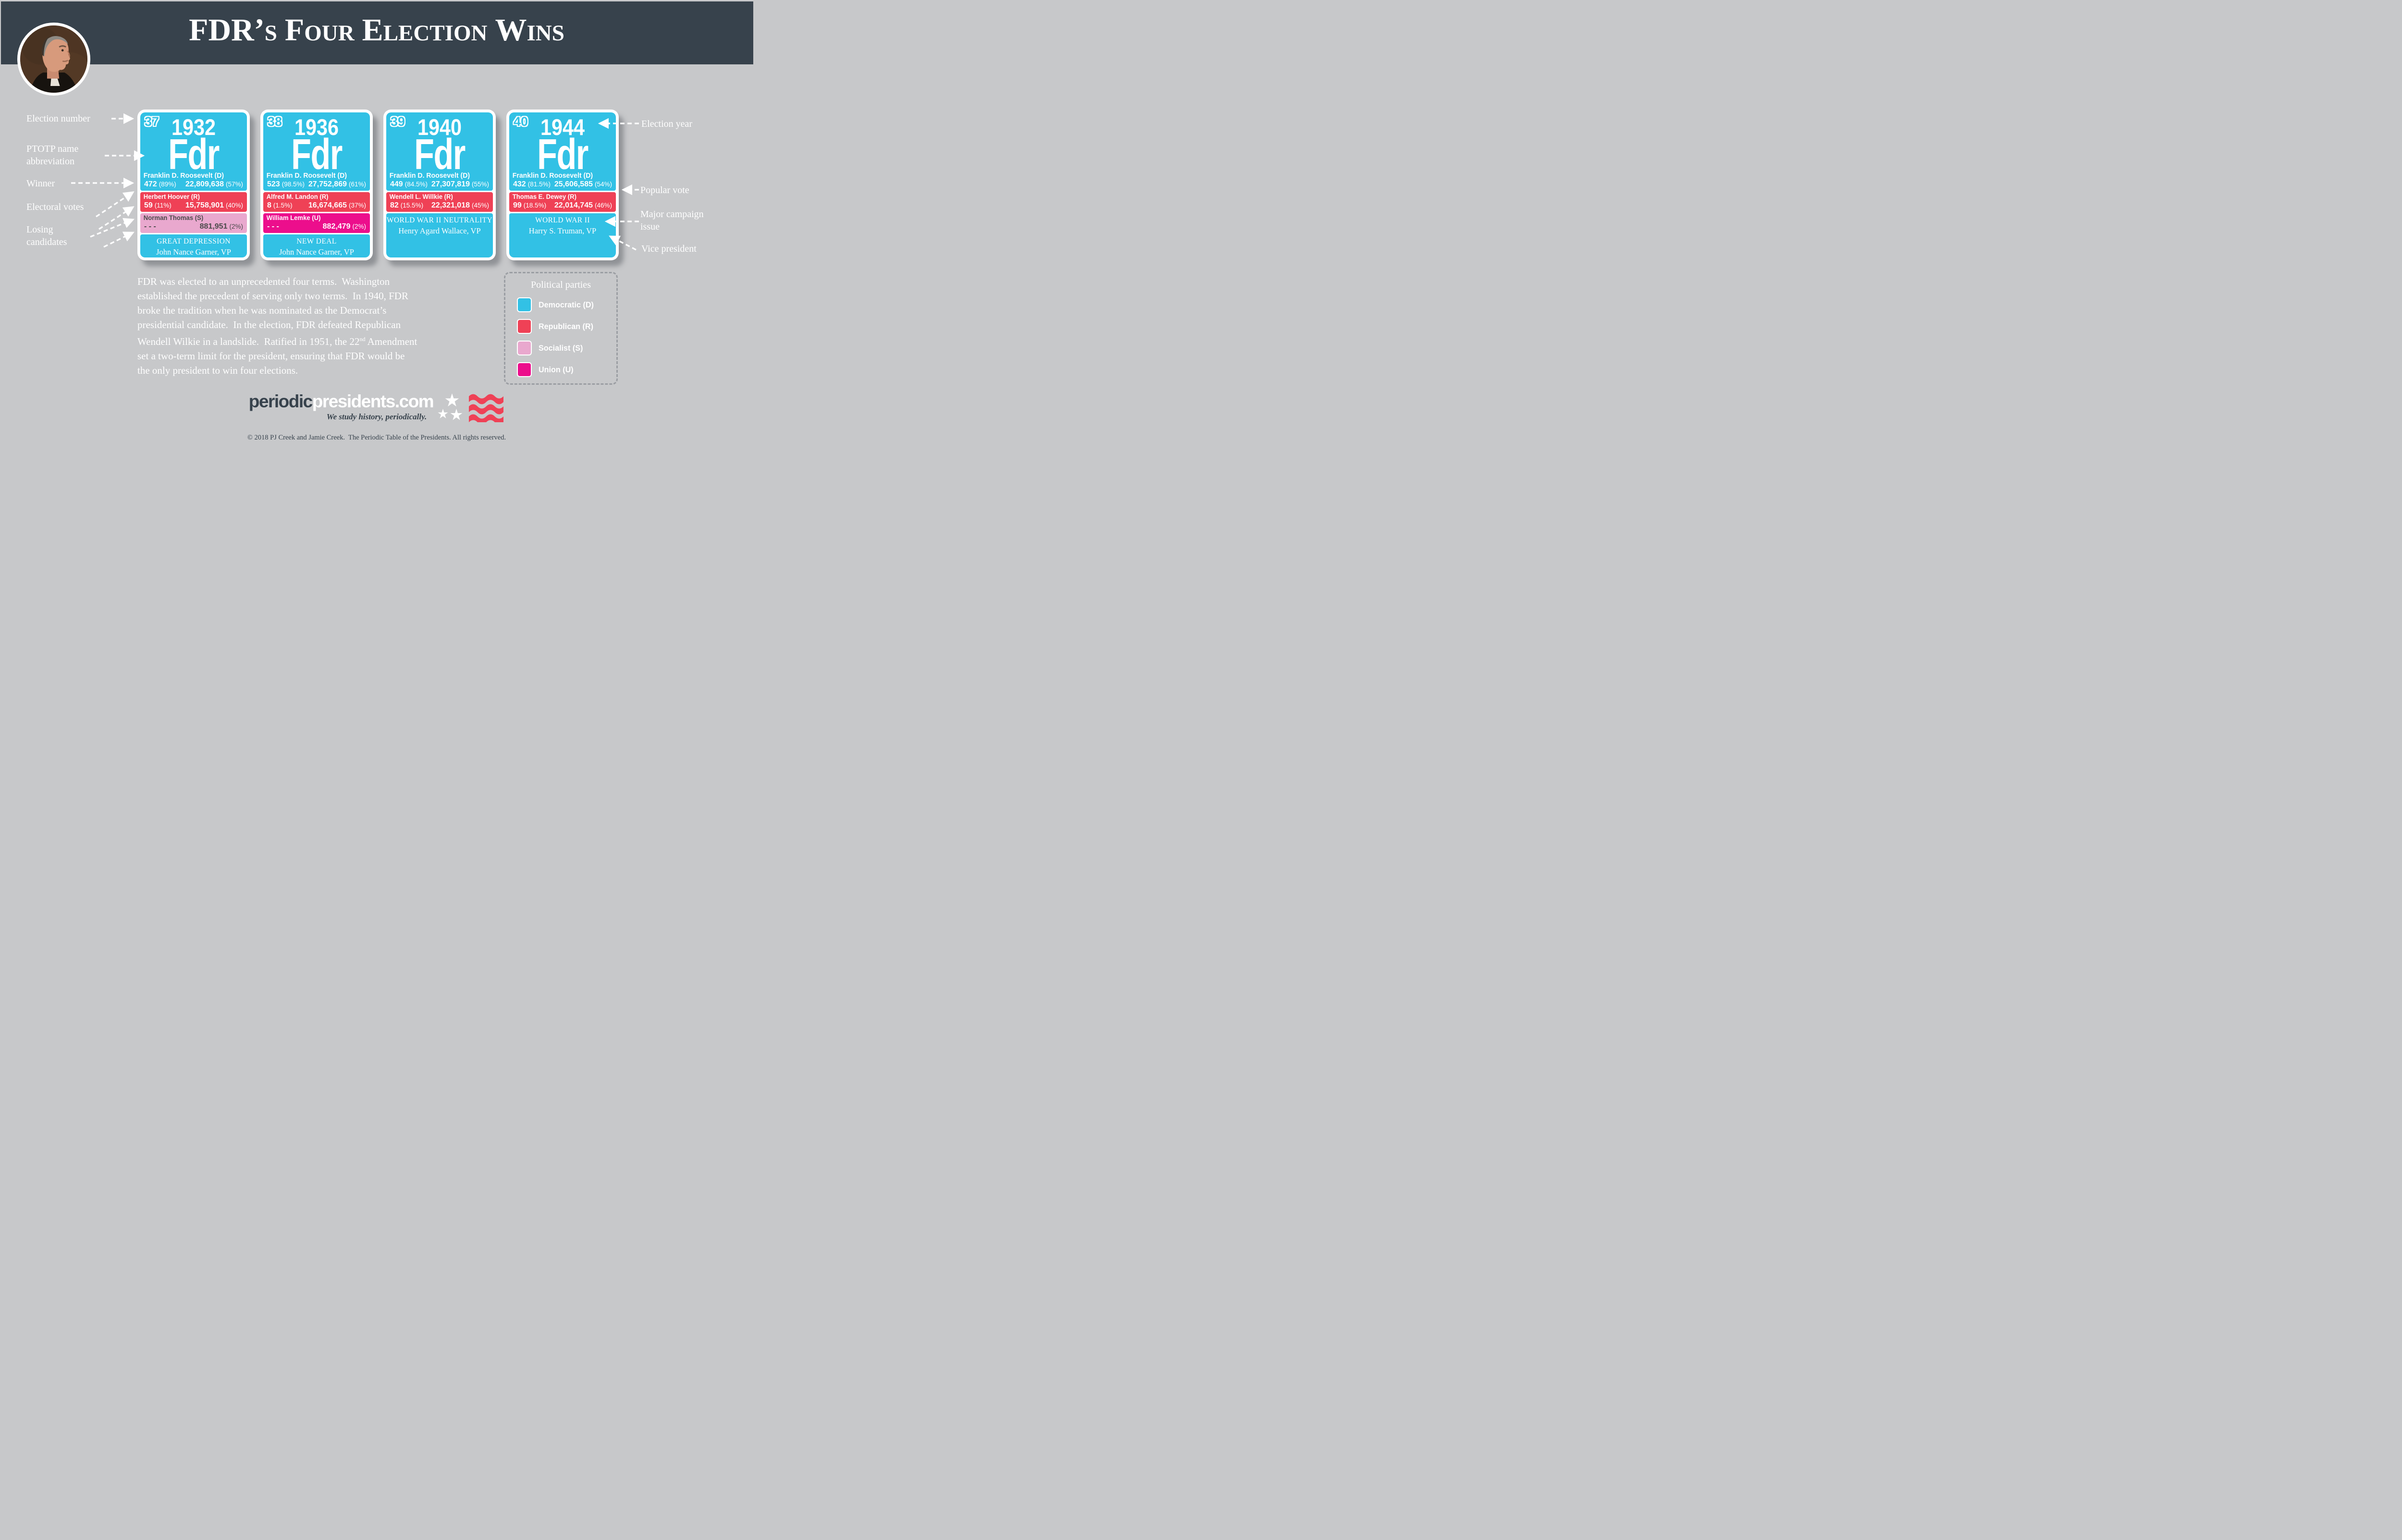  What do you see at coordinates (544, 197) in the screenshot?
I see `loser-name: Thomas E. Dewey (R)` at bounding box center [544, 197].